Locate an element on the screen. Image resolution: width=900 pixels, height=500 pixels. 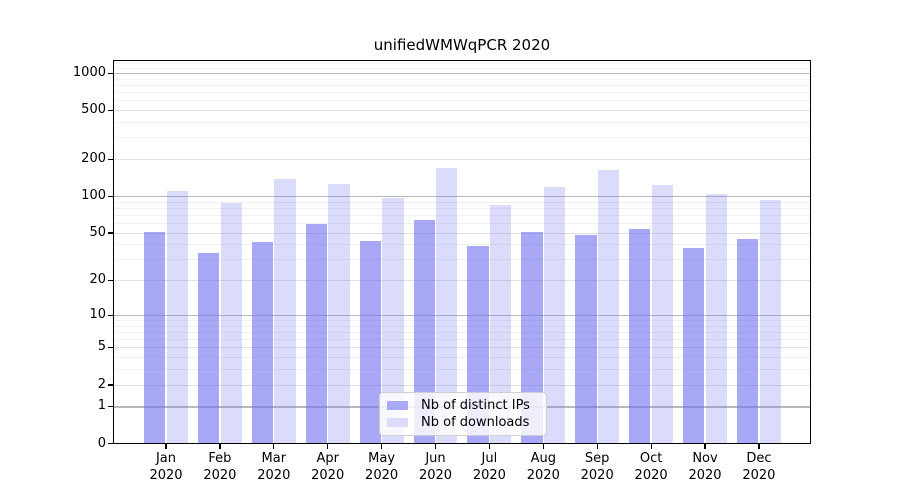
bar-ips-sep is located at coordinates (586, 339).